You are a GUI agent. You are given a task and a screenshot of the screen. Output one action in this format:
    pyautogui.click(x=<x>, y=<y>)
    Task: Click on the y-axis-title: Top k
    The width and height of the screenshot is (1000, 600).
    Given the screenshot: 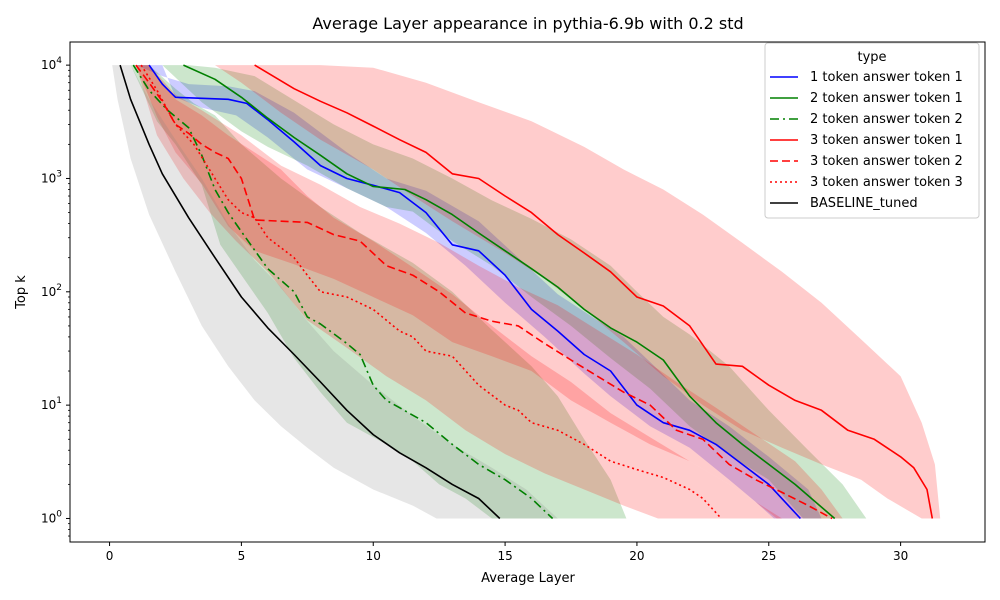 What is the action you would take?
    pyautogui.click(x=21, y=292)
    